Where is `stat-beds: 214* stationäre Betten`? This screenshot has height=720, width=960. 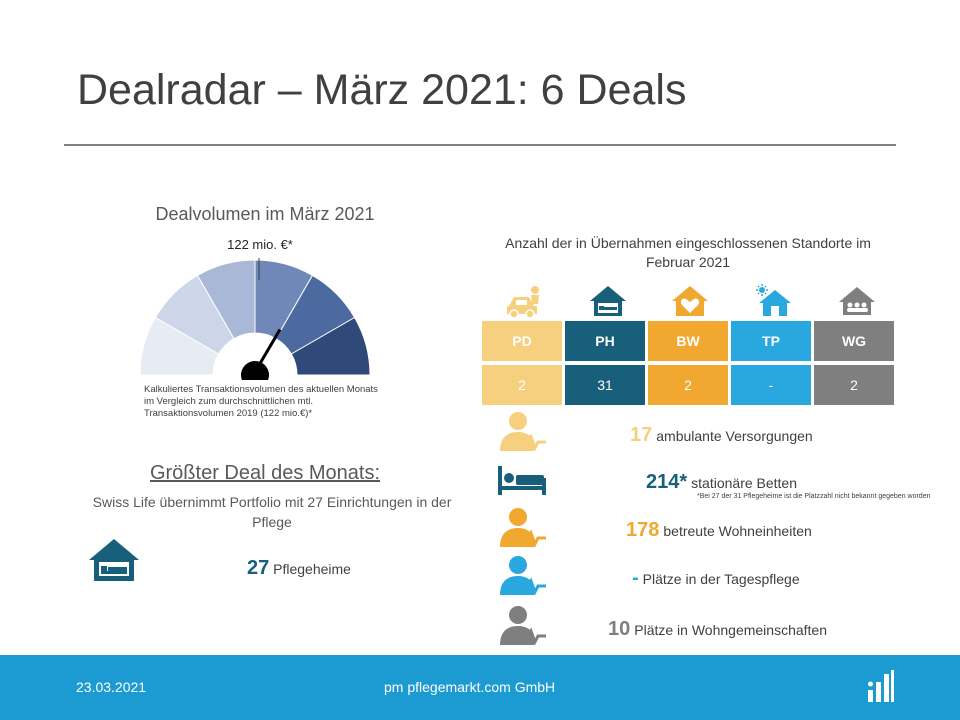
stat-beds: 214* stationäre Betten is located at coordinates (721, 482).